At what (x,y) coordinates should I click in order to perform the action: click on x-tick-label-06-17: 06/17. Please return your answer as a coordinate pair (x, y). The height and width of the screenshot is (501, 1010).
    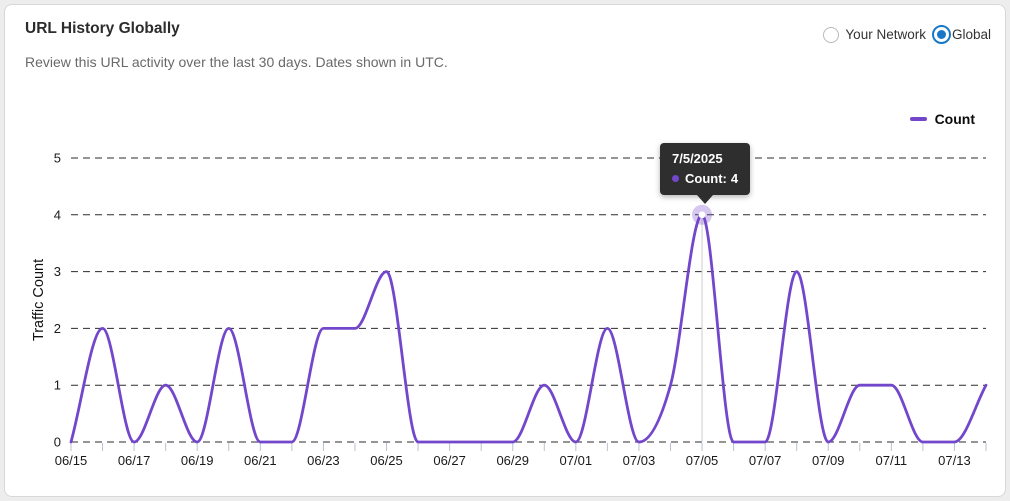
    Looking at the image, I should click on (134, 460).